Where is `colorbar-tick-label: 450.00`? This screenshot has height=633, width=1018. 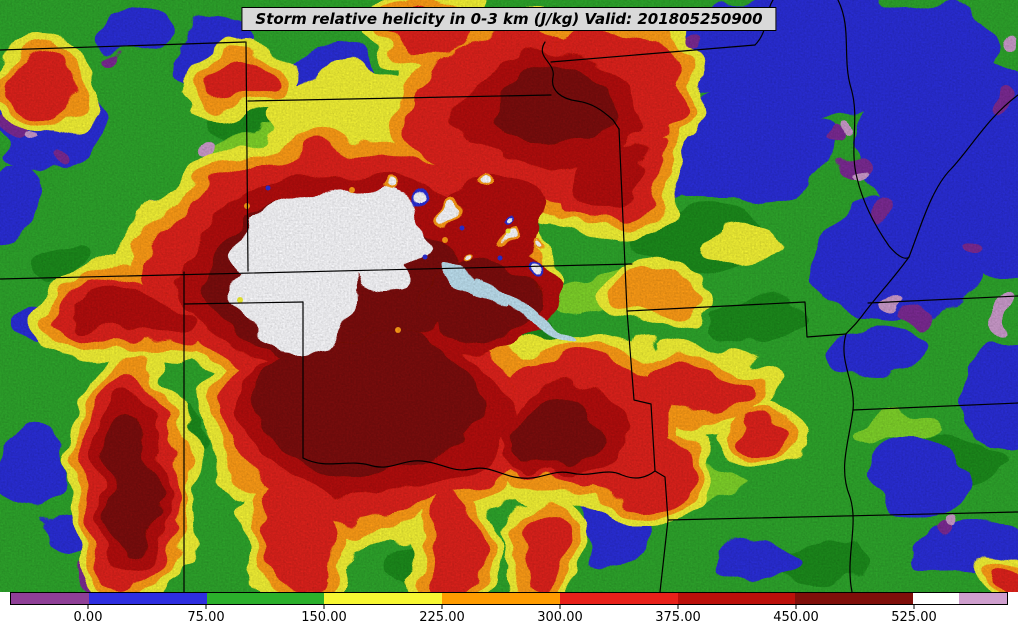
colorbar-tick-label: 450.00 is located at coordinates (796, 617).